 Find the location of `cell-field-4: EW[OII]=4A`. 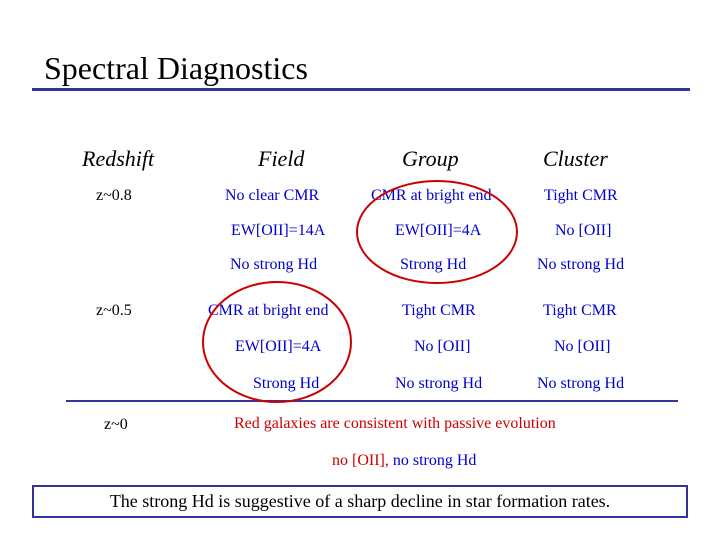

cell-field-4: EW[OII]=4A is located at coordinates (278, 346).